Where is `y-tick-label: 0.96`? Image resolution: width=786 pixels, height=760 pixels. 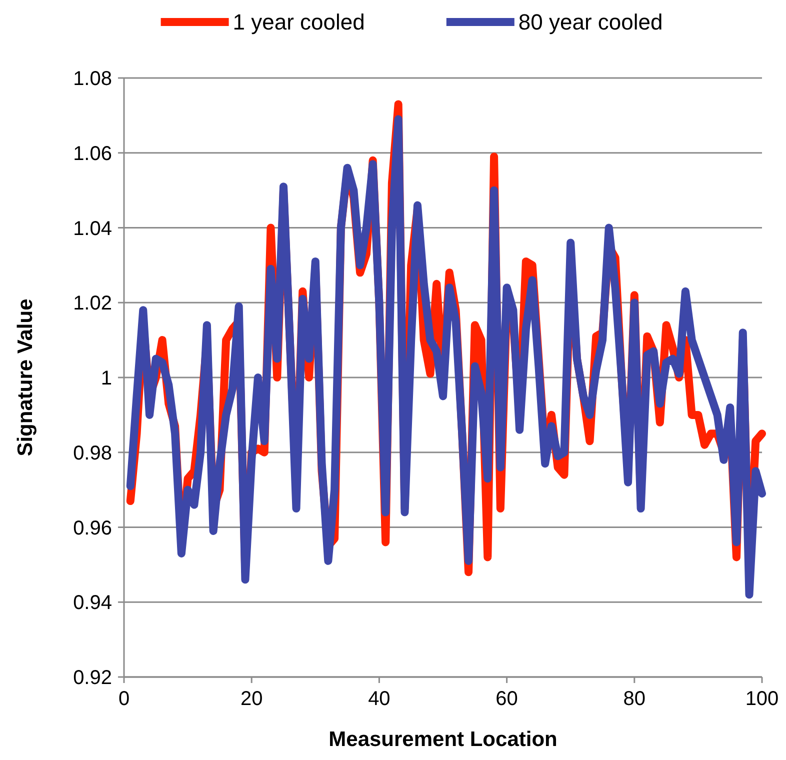
y-tick-label: 0.96 is located at coordinates (92, 528).